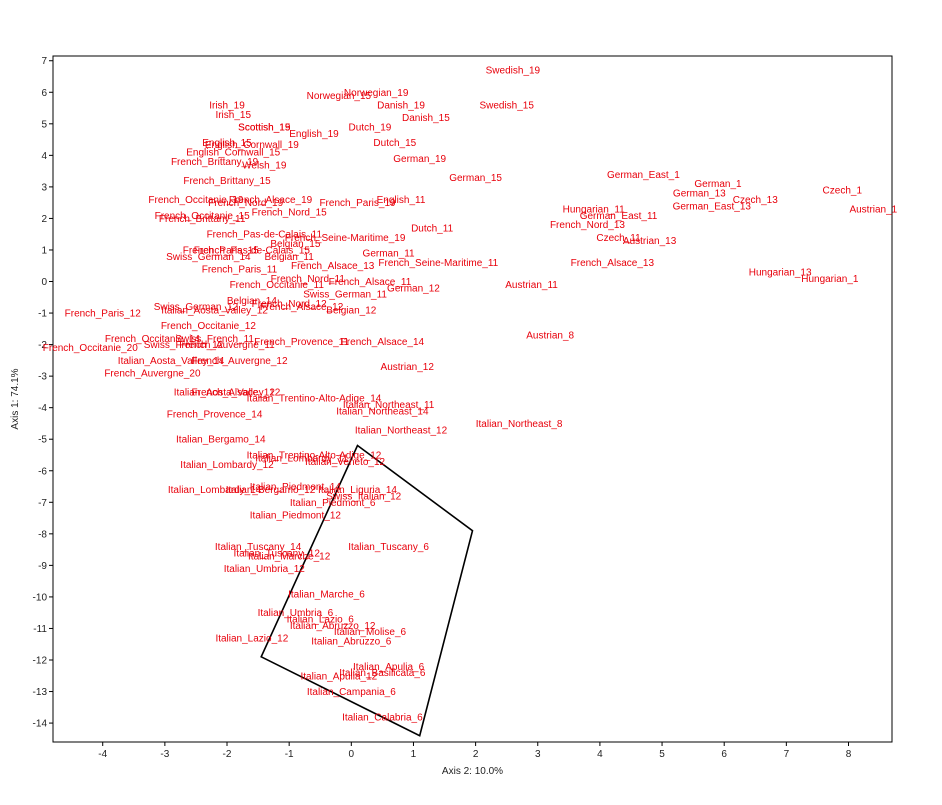  Describe the element at coordinates (289, 556) in the screenshot. I see `point-label: Italian_Marche_12` at that location.